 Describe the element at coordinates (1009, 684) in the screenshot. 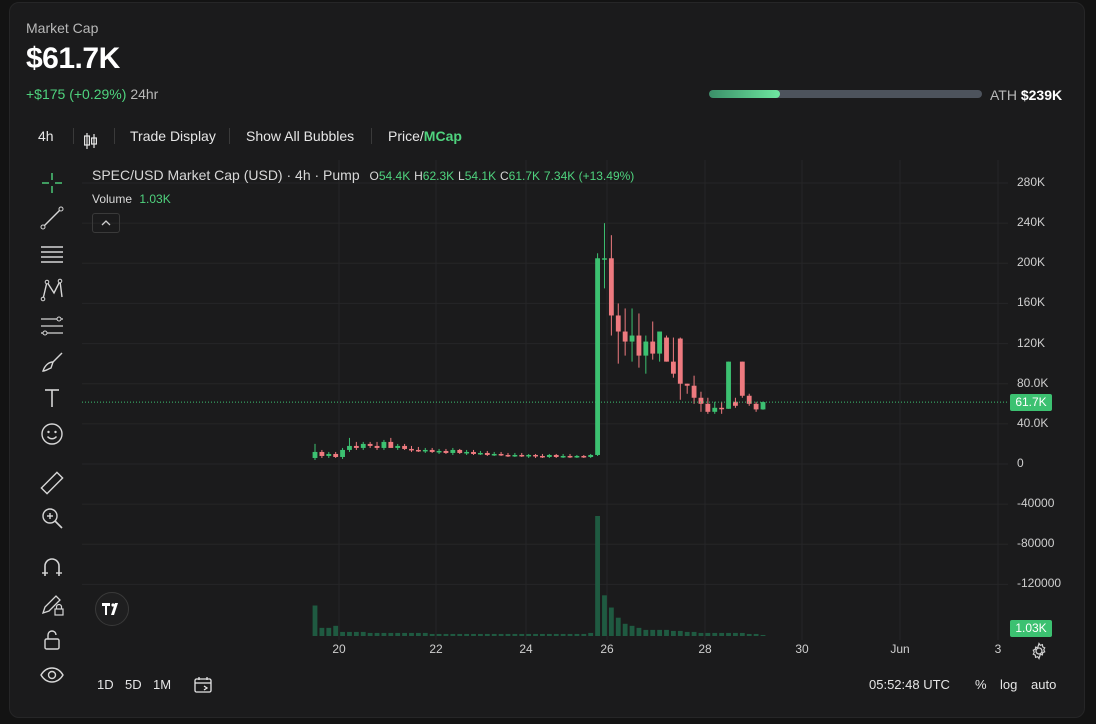

I see `log-toggle: log` at that location.